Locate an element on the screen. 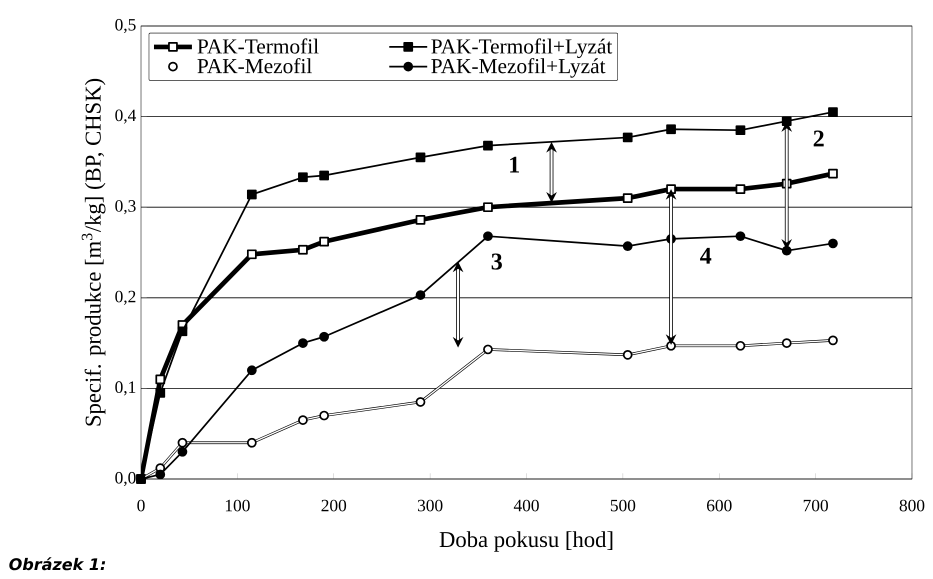  x-tick-label: 700 is located at coordinates (816, 506).